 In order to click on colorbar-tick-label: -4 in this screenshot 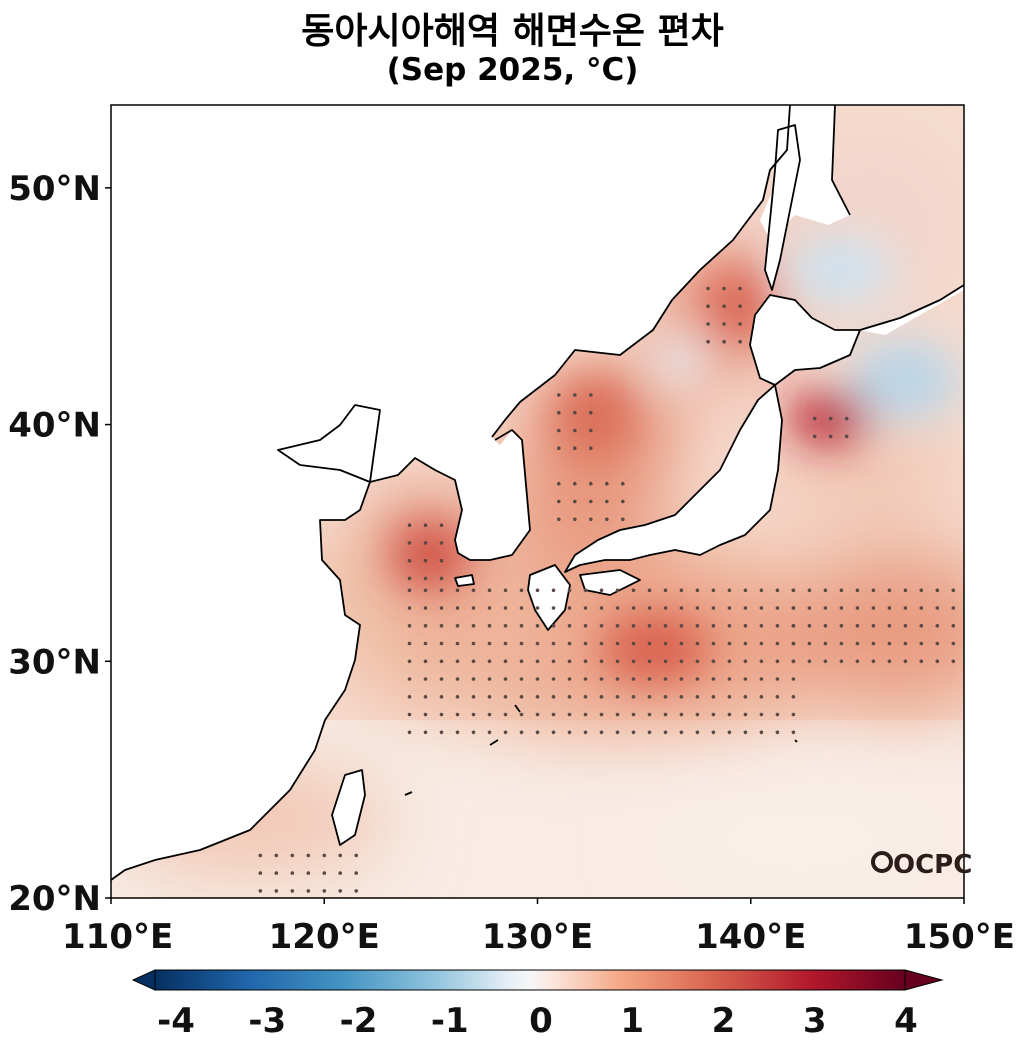, I will do `click(176, 1021)`.